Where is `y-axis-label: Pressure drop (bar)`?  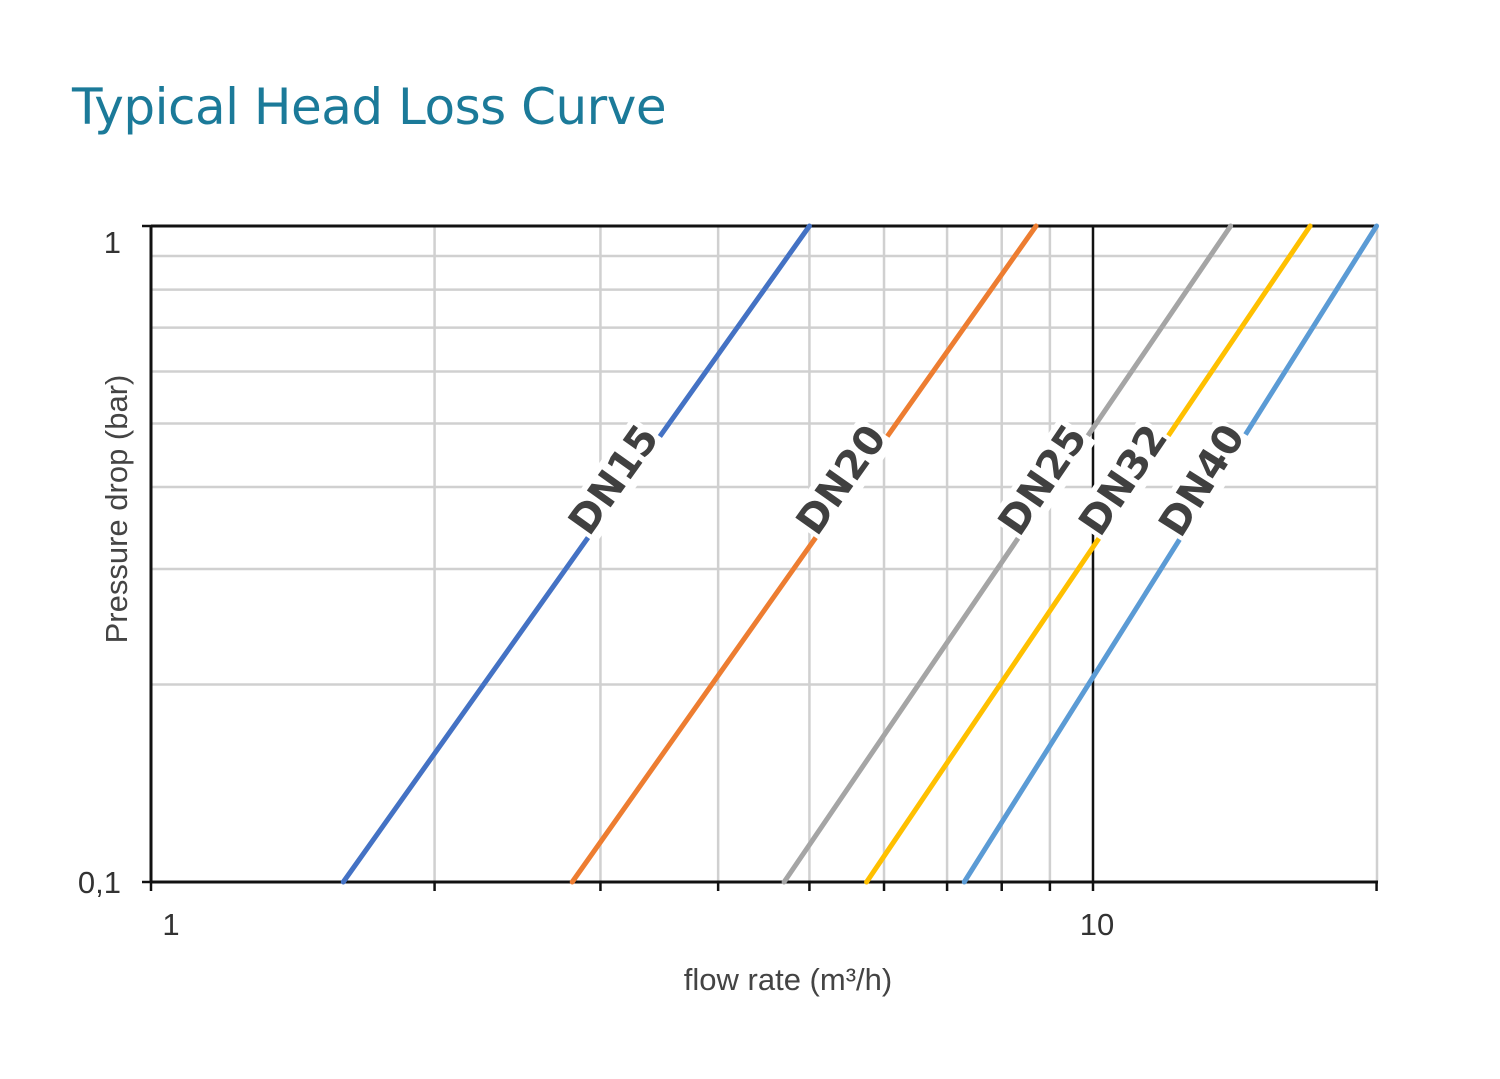
y-axis-label: Pressure drop (bar) is located at coordinates (116, 509).